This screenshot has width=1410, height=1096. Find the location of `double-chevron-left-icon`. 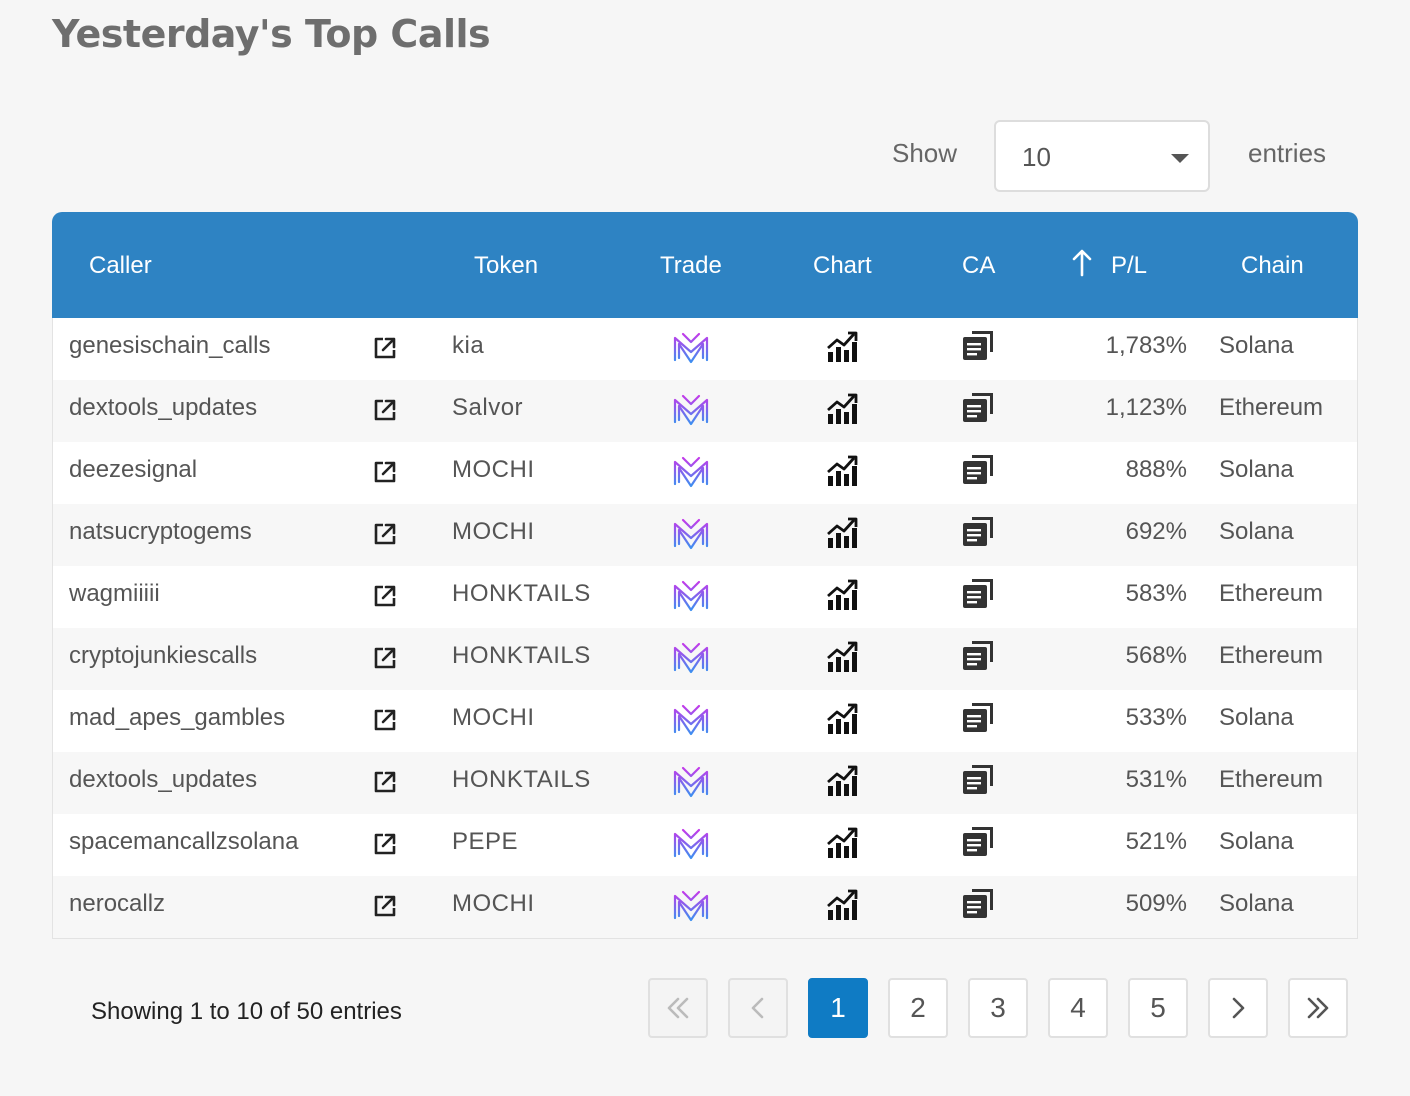

double-chevron-left-icon is located at coordinates (678, 1008).